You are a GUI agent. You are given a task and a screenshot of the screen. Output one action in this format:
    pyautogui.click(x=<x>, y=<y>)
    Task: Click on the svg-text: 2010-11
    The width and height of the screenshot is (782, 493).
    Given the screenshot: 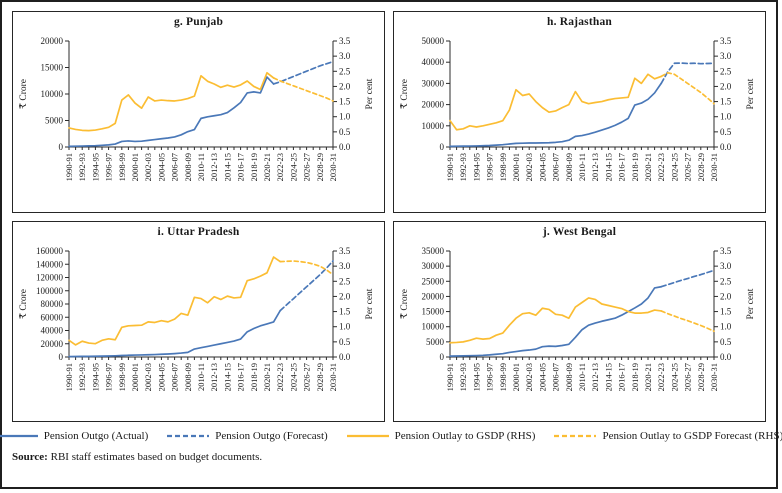 What is the action you would take?
    pyautogui.click(x=201, y=377)
    